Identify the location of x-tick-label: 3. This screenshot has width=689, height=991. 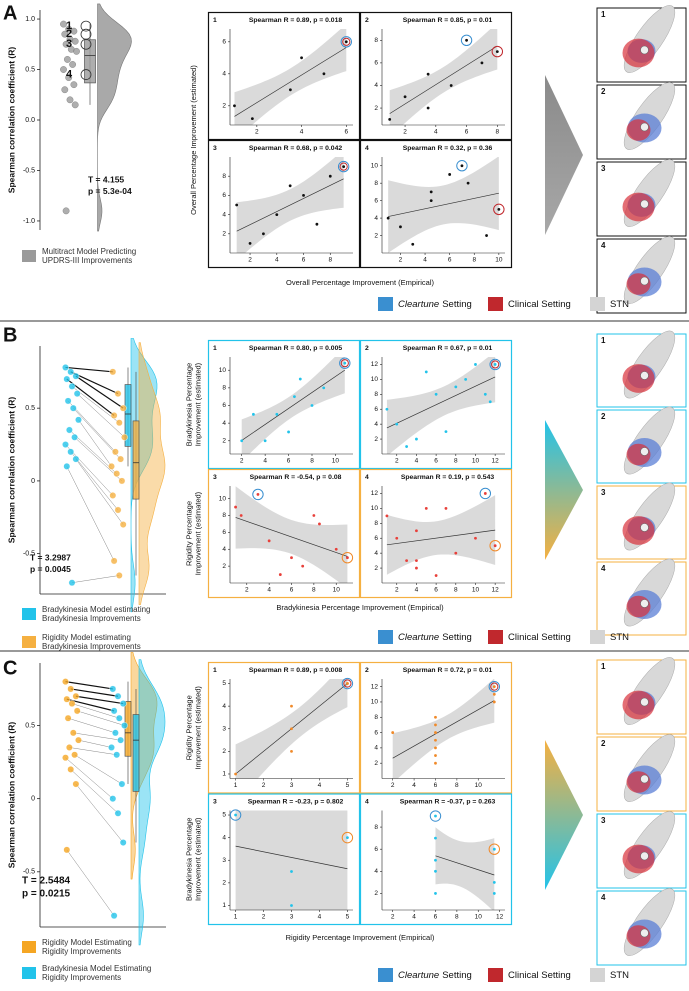
(292, 917).